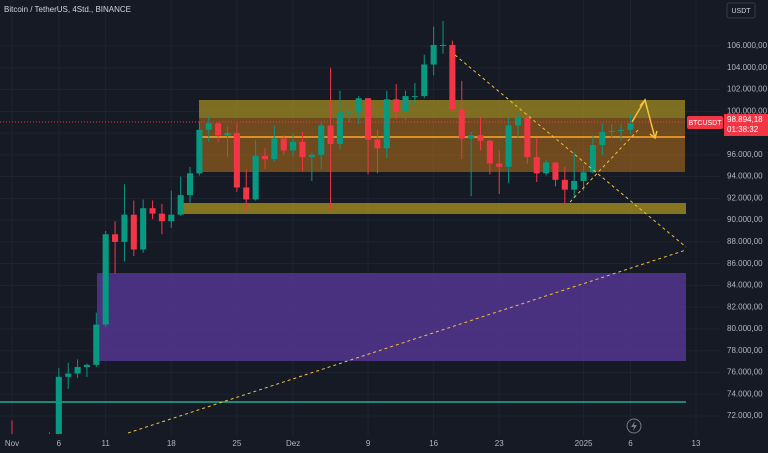  I want to click on y-tick-label: 106.000,00, so click(747, 45).